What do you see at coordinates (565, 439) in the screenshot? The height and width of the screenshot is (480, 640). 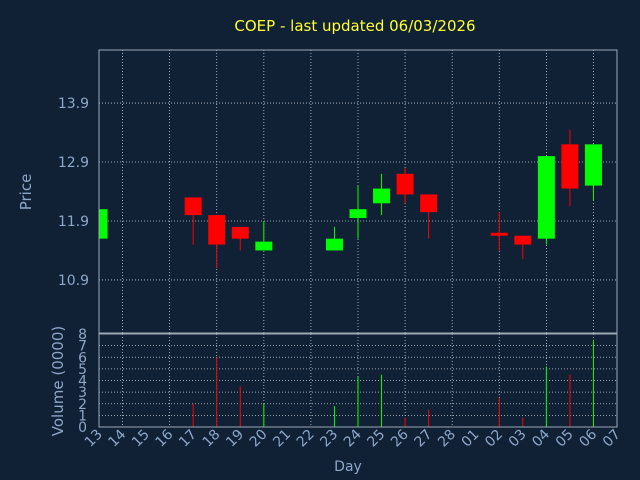 I see `x-tick-label: 05` at bounding box center [565, 439].